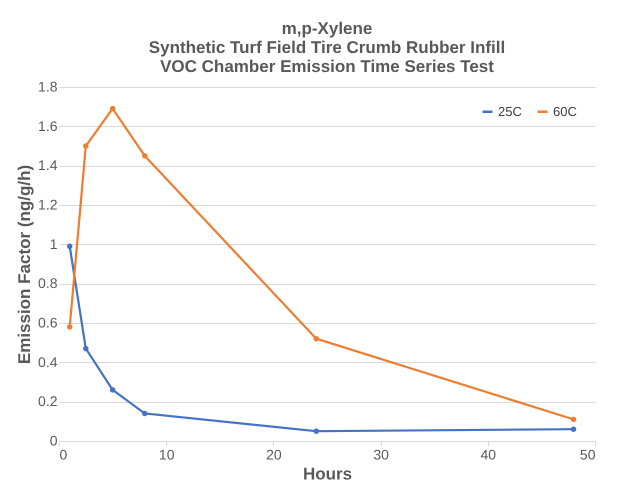 This screenshot has width=621, height=492. Describe the element at coordinates (327, 474) in the screenshot. I see `x-axis-title: Hours` at that location.